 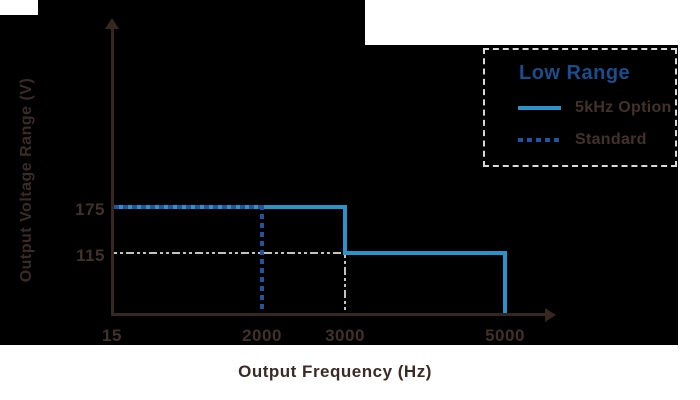 What do you see at coordinates (345, 284) in the screenshot?
I see `guide-line-3000hz` at bounding box center [345, 284].